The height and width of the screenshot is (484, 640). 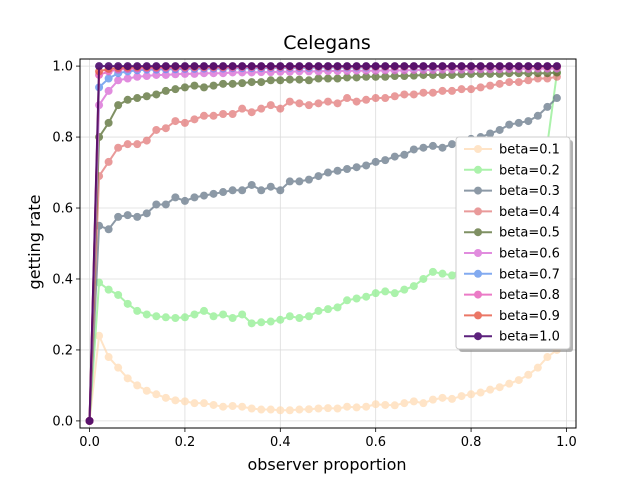 I want to click on y-tick-label: 0.0, so click(x=62, y=421).